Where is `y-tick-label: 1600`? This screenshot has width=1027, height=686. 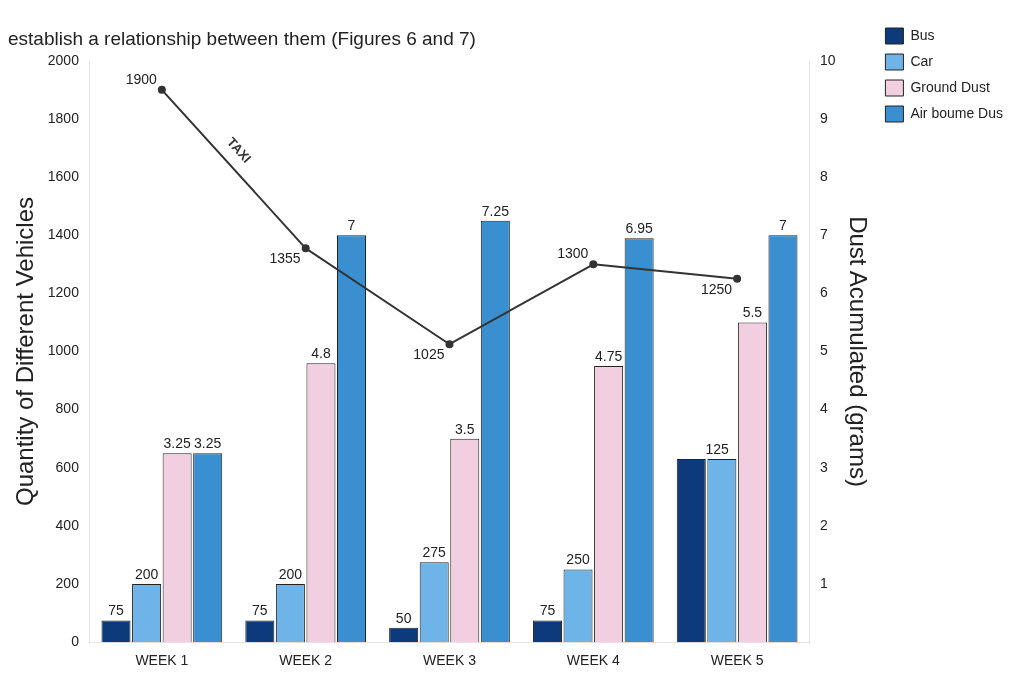 y-tick-label: 1600 is located at coordinates (63, 175).